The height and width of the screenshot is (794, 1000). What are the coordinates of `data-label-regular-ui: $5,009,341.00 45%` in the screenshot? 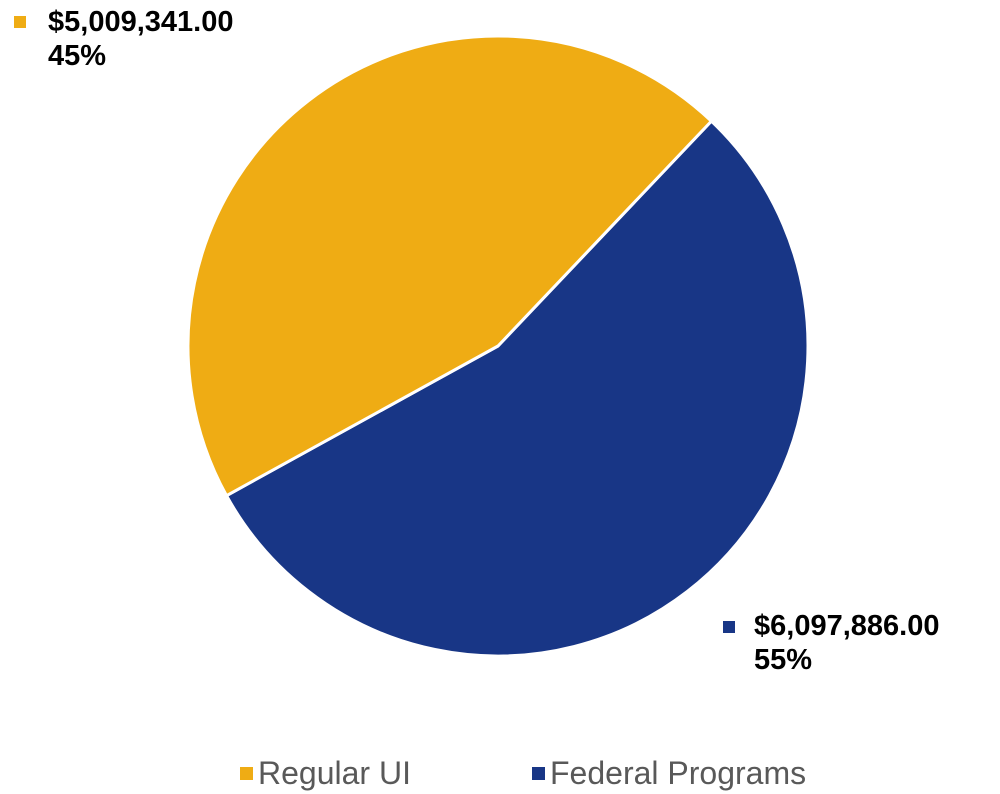 It's located at (124, 39).